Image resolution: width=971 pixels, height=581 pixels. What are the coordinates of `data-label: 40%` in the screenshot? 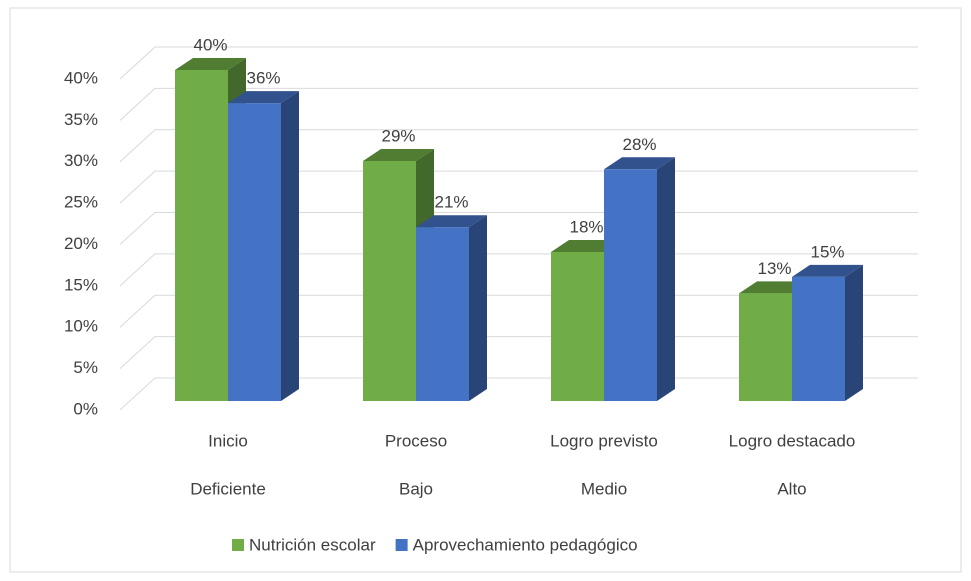 It's located at (210, 44).